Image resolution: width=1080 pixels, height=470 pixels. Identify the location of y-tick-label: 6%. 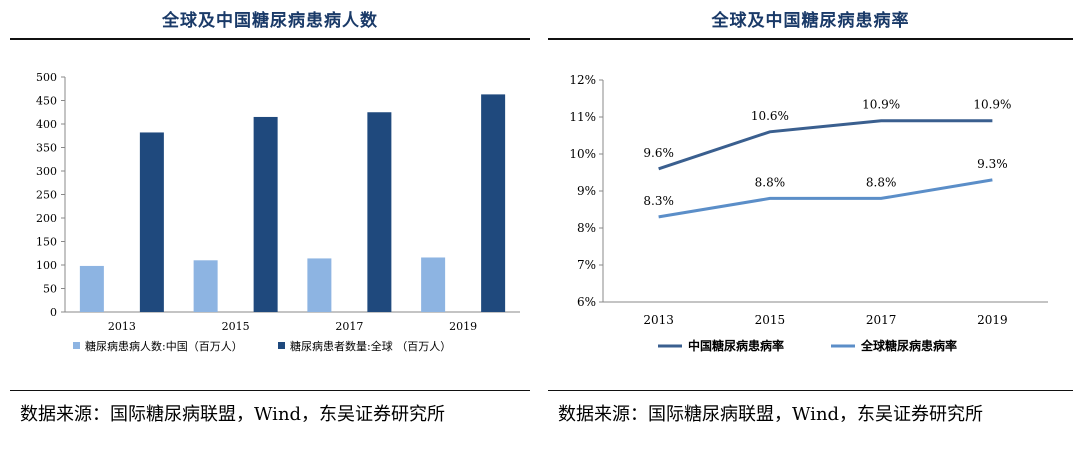
(586, 302).